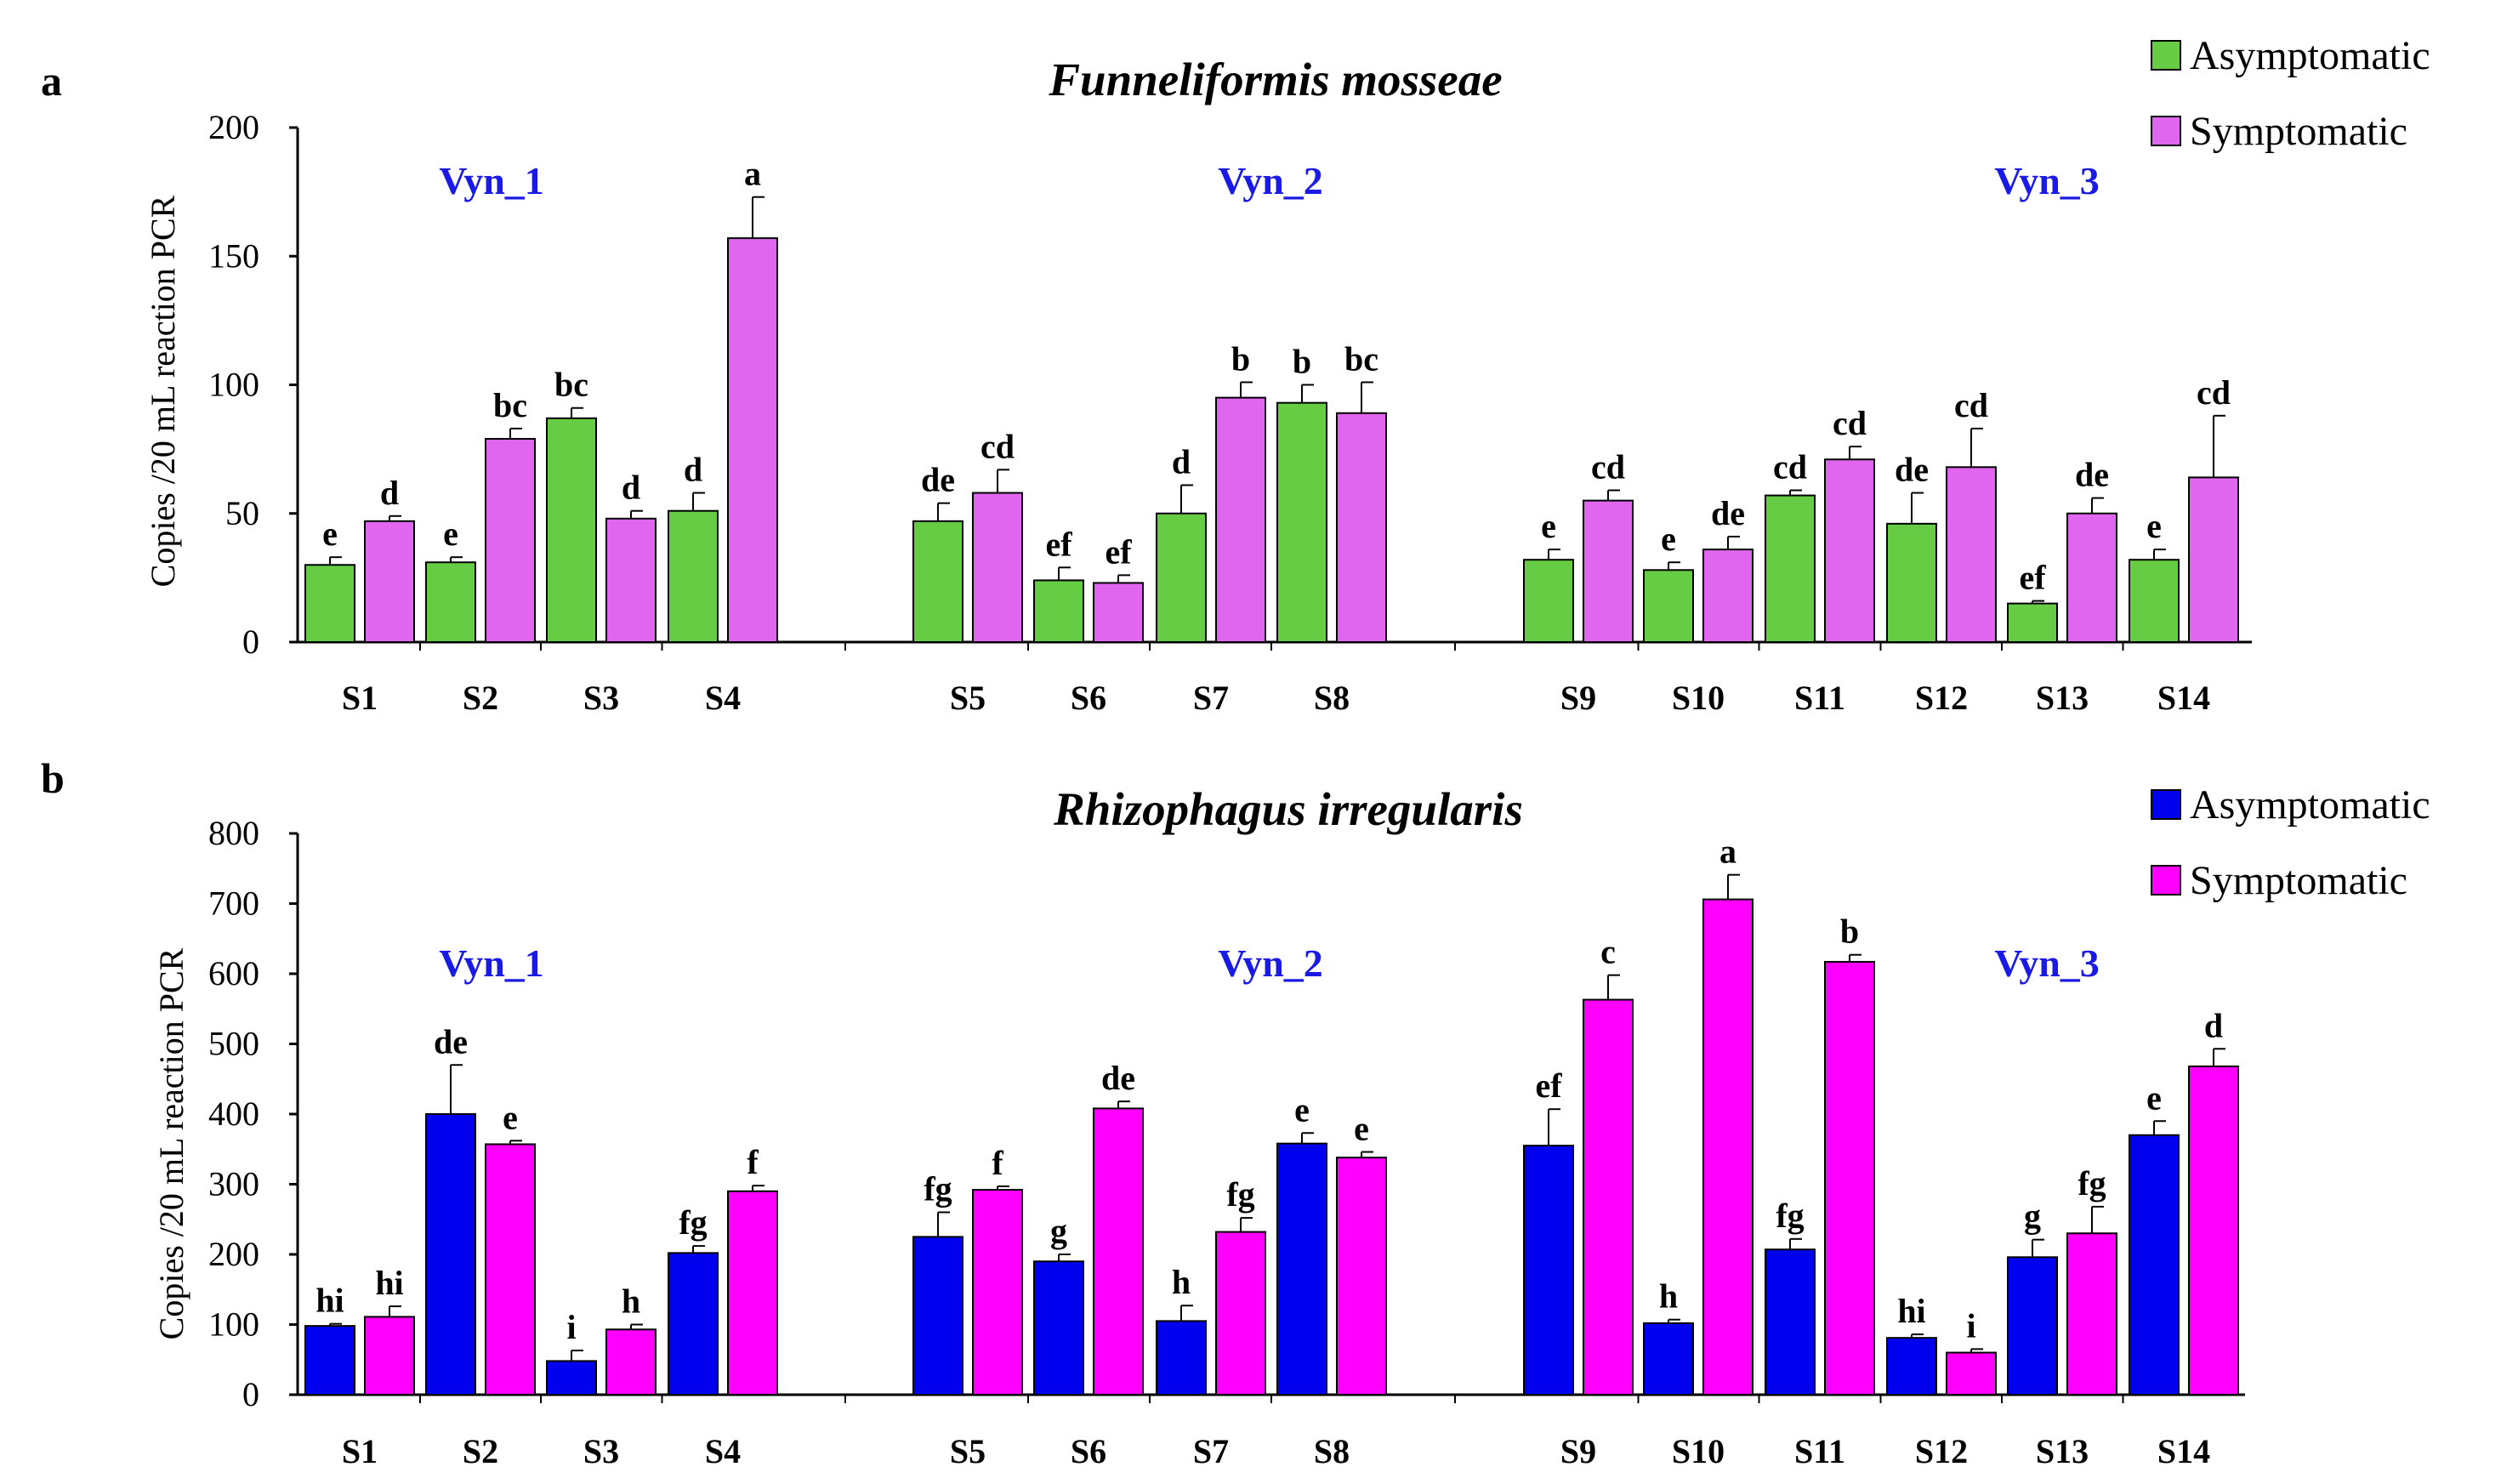  What do you see at coordinates (2033, 1326) in the screenshot?
I see `bar-asymptomatic-s13` at bounding box center [2033, 1326].